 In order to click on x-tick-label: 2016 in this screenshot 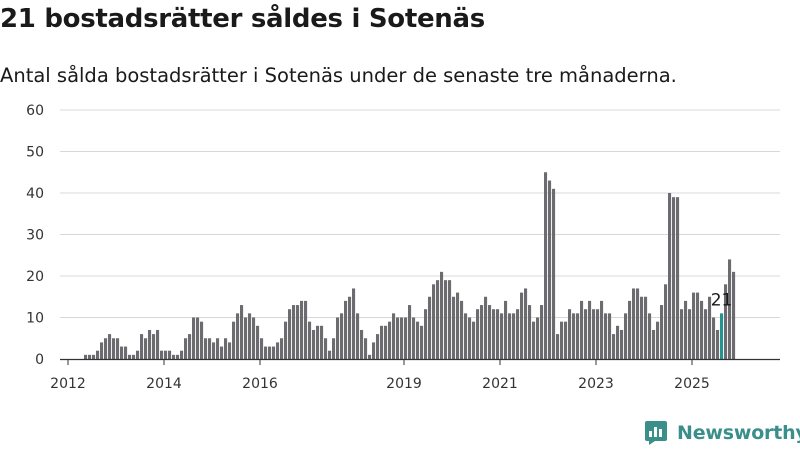, I will do `click(260, 384)`.